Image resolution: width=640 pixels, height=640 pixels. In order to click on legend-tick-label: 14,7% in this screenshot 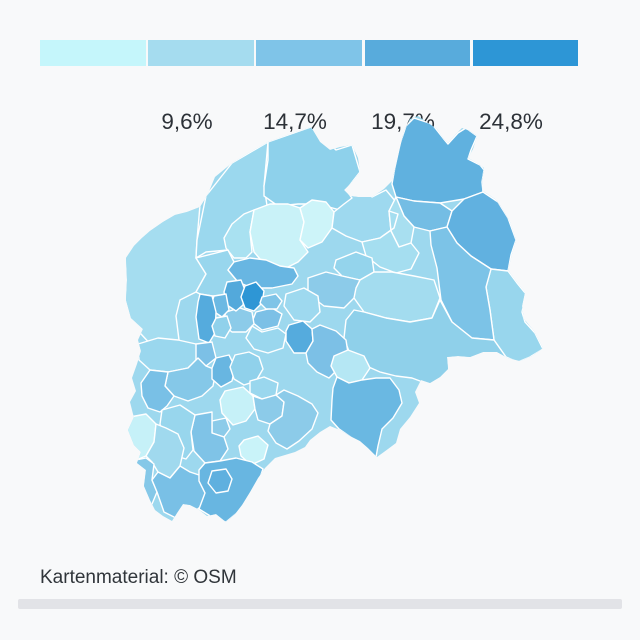, I will do `click(295, 121)`.